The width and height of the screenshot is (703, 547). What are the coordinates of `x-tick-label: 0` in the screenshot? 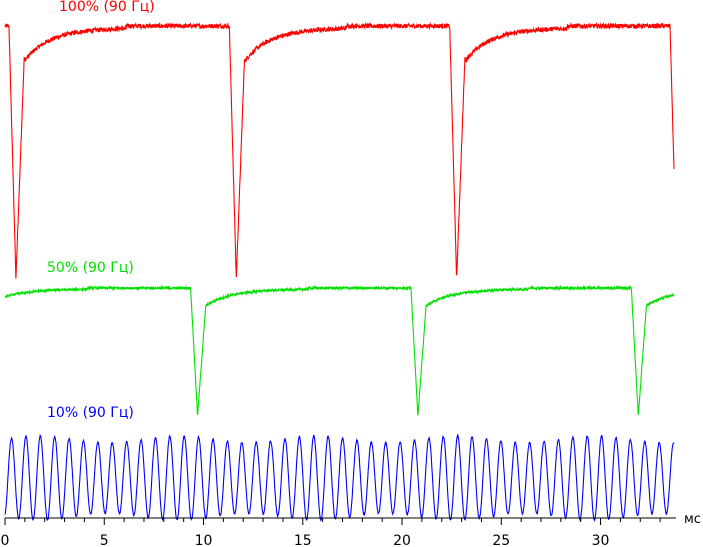 It's located at (5, 540).